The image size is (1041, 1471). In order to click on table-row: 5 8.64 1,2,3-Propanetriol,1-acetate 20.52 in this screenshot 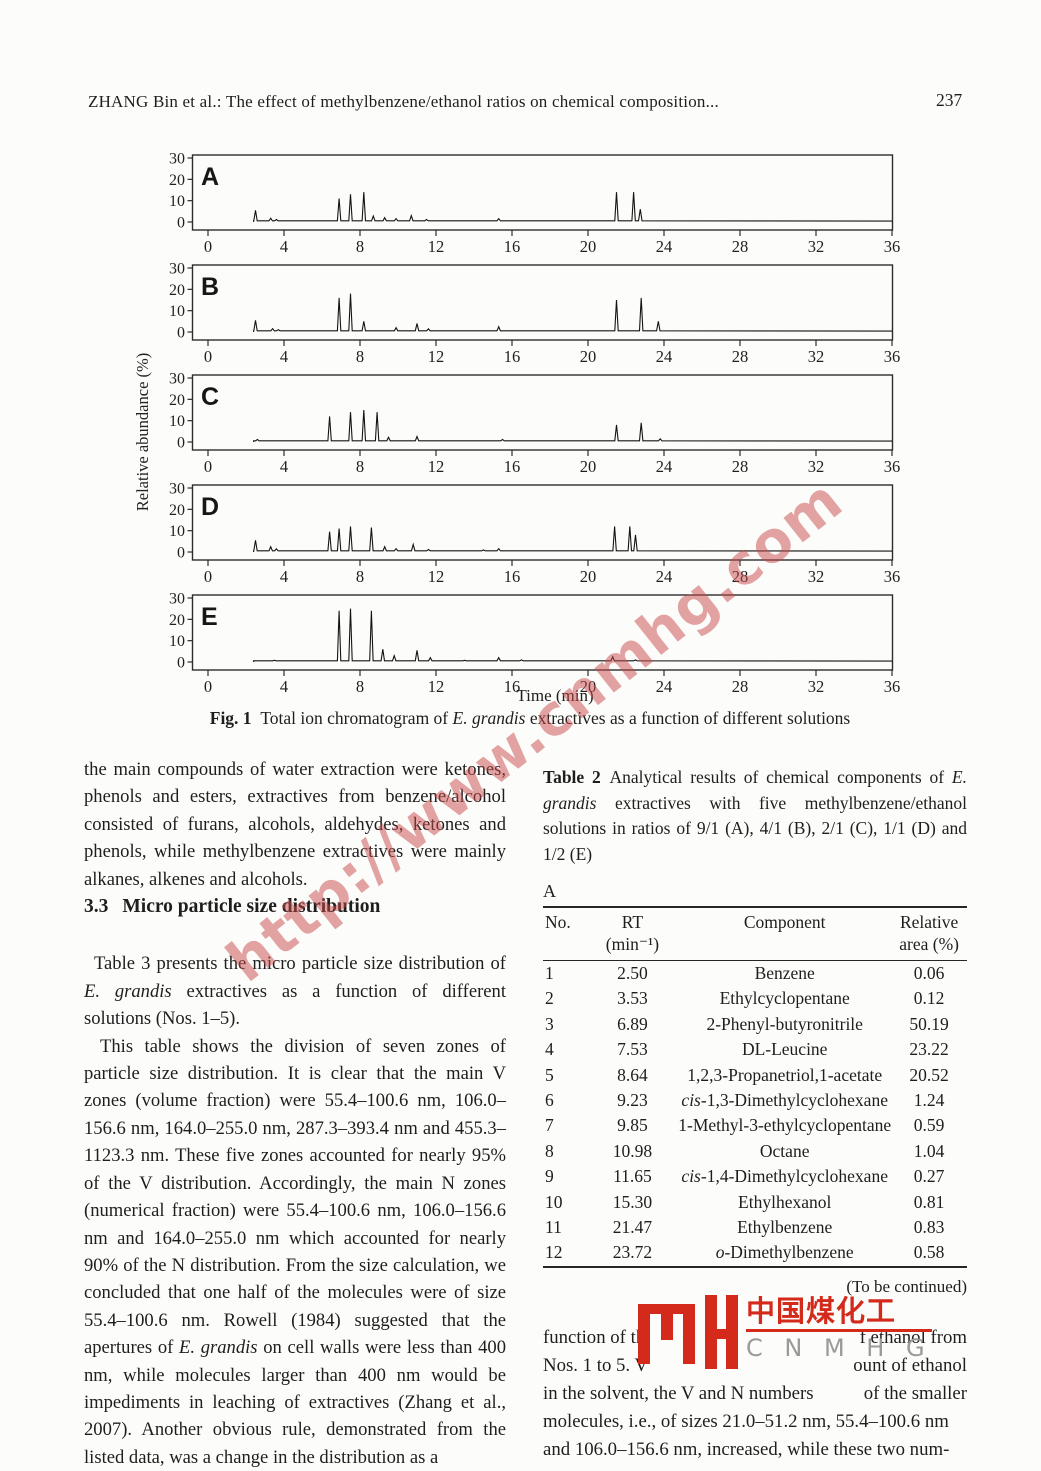, I will do `click(755, 1075)`.